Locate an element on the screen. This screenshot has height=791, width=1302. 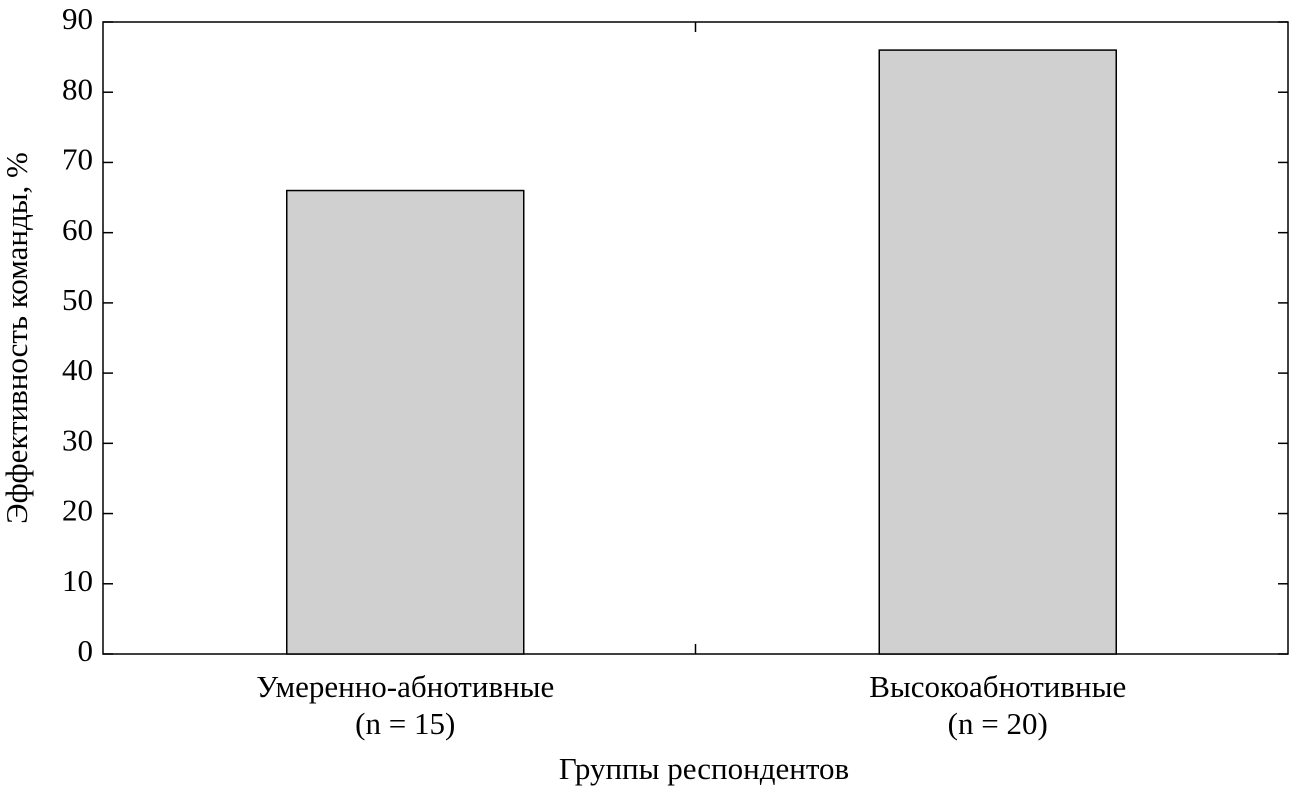
y-tick-label: 70 is located at coordinates (77, 159).